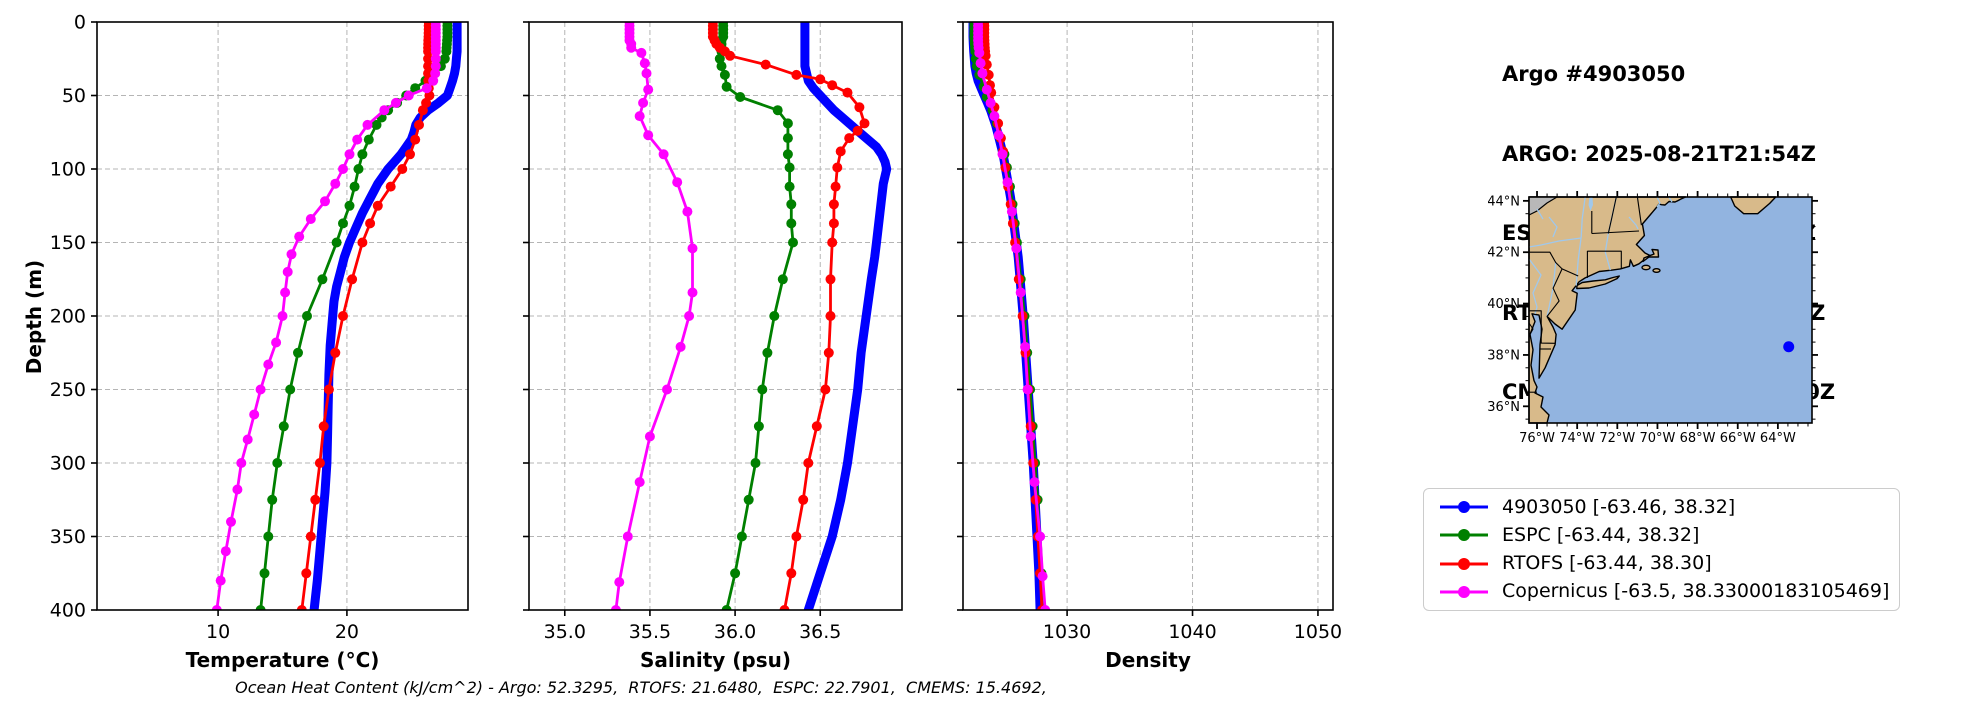 The height and width of the screenshot is (712, 1962). Describe the element at coordinates (1585, 294) in the screenshot. I see `map-state-borders` at that location.